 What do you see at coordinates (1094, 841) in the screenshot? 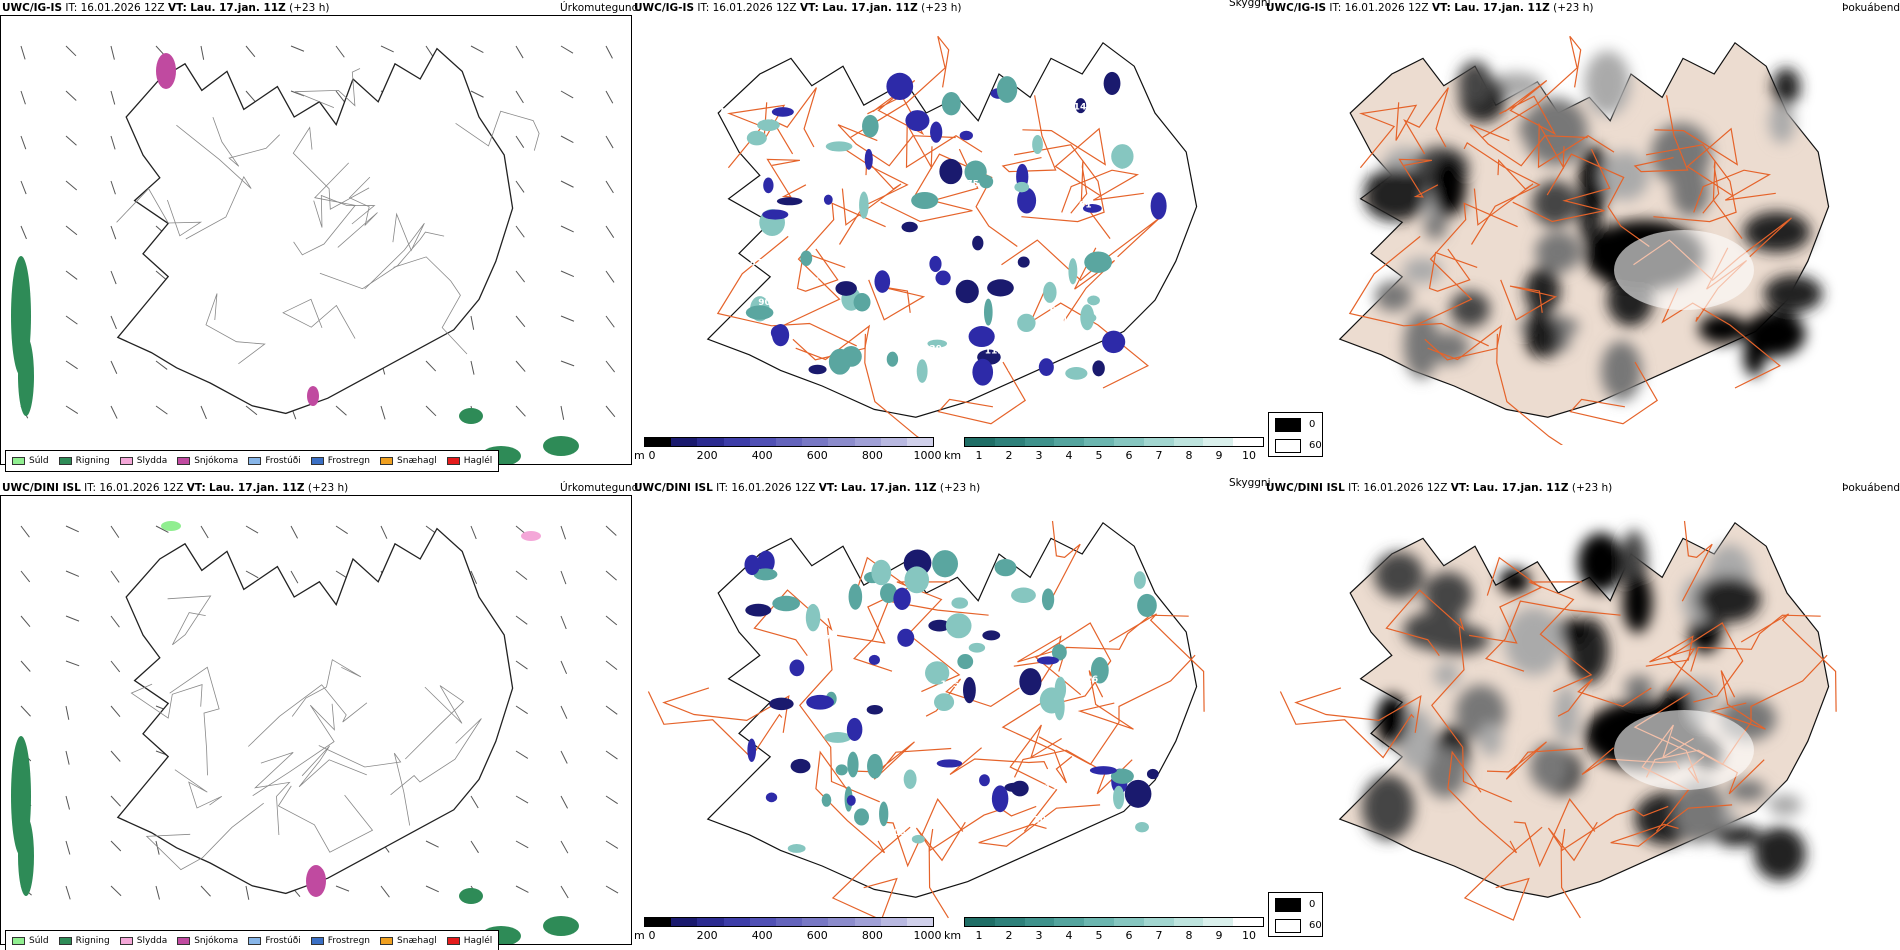
I see `visibility-value: 106` at bounding box center [1094, 841].